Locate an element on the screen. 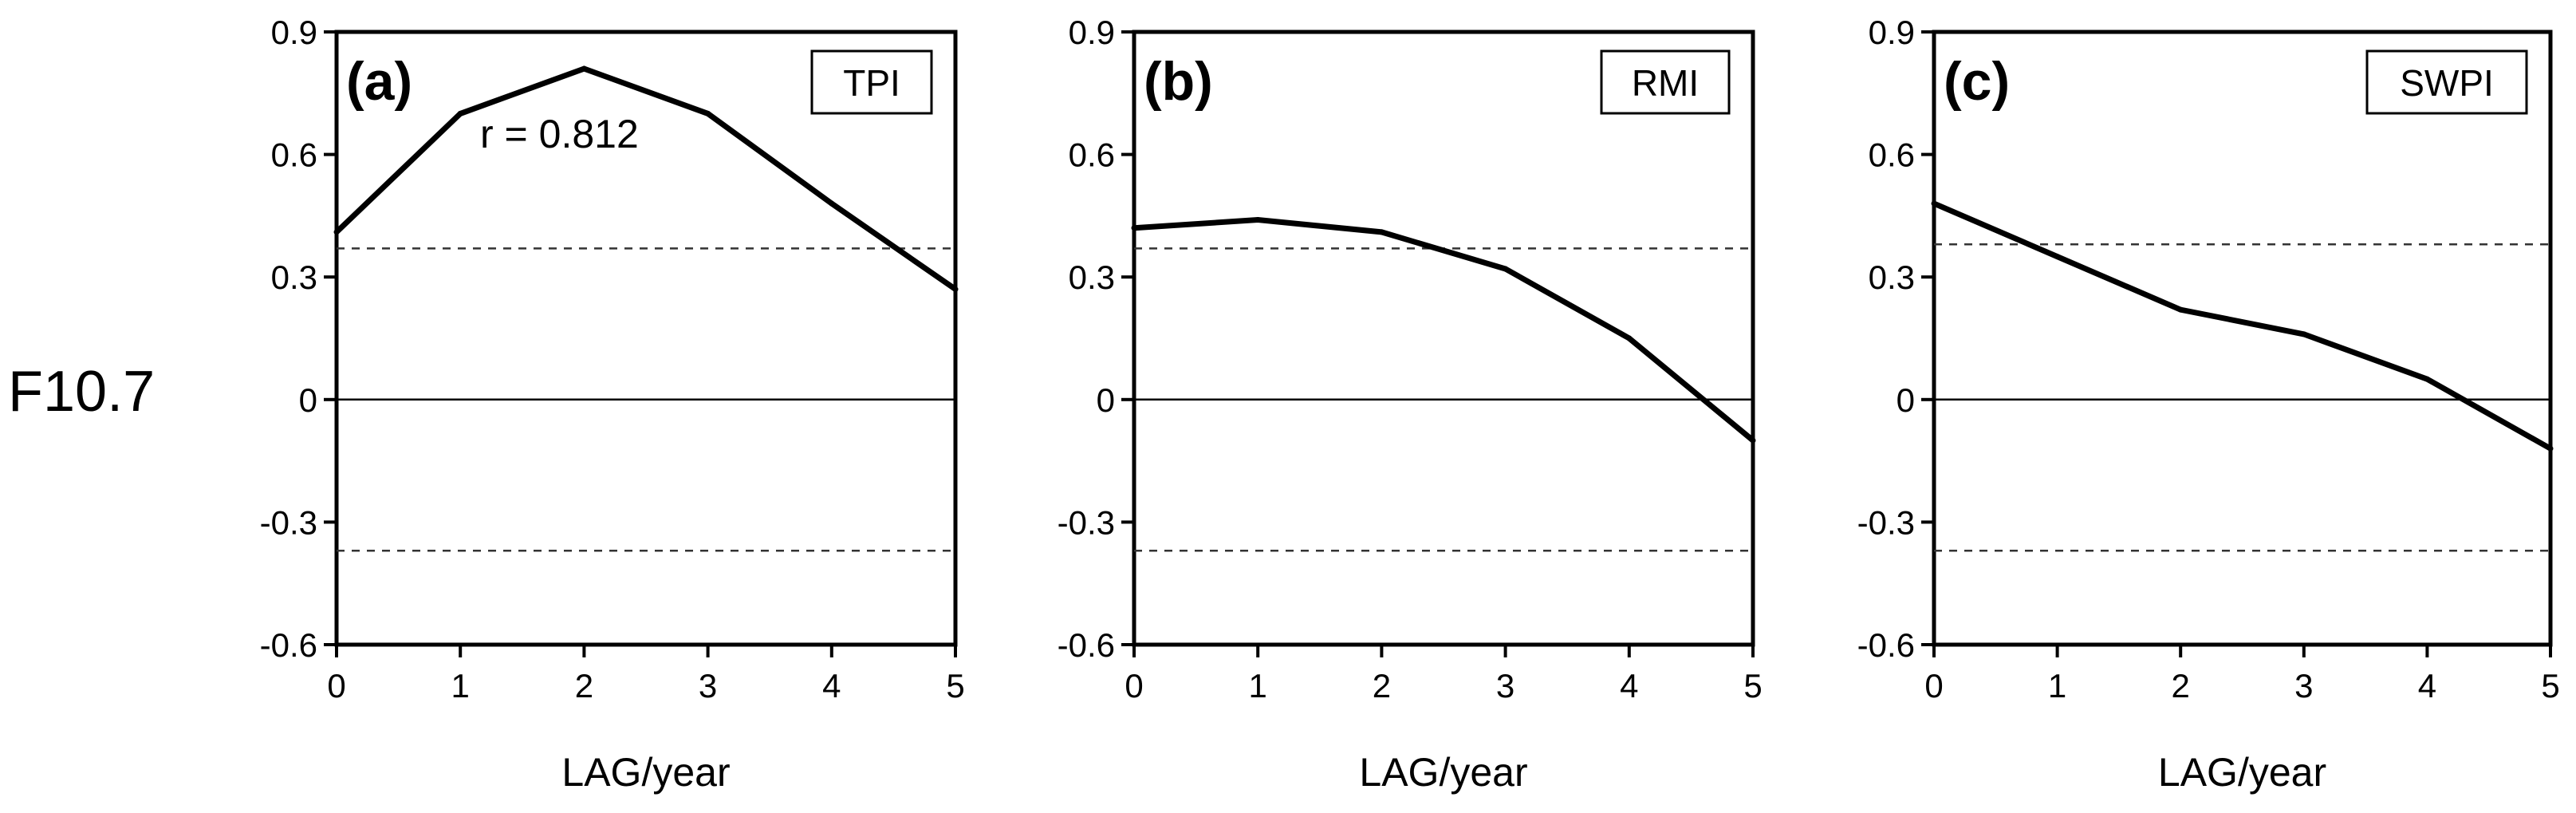  legend-label: TPI is located at coordinates (871, 83).